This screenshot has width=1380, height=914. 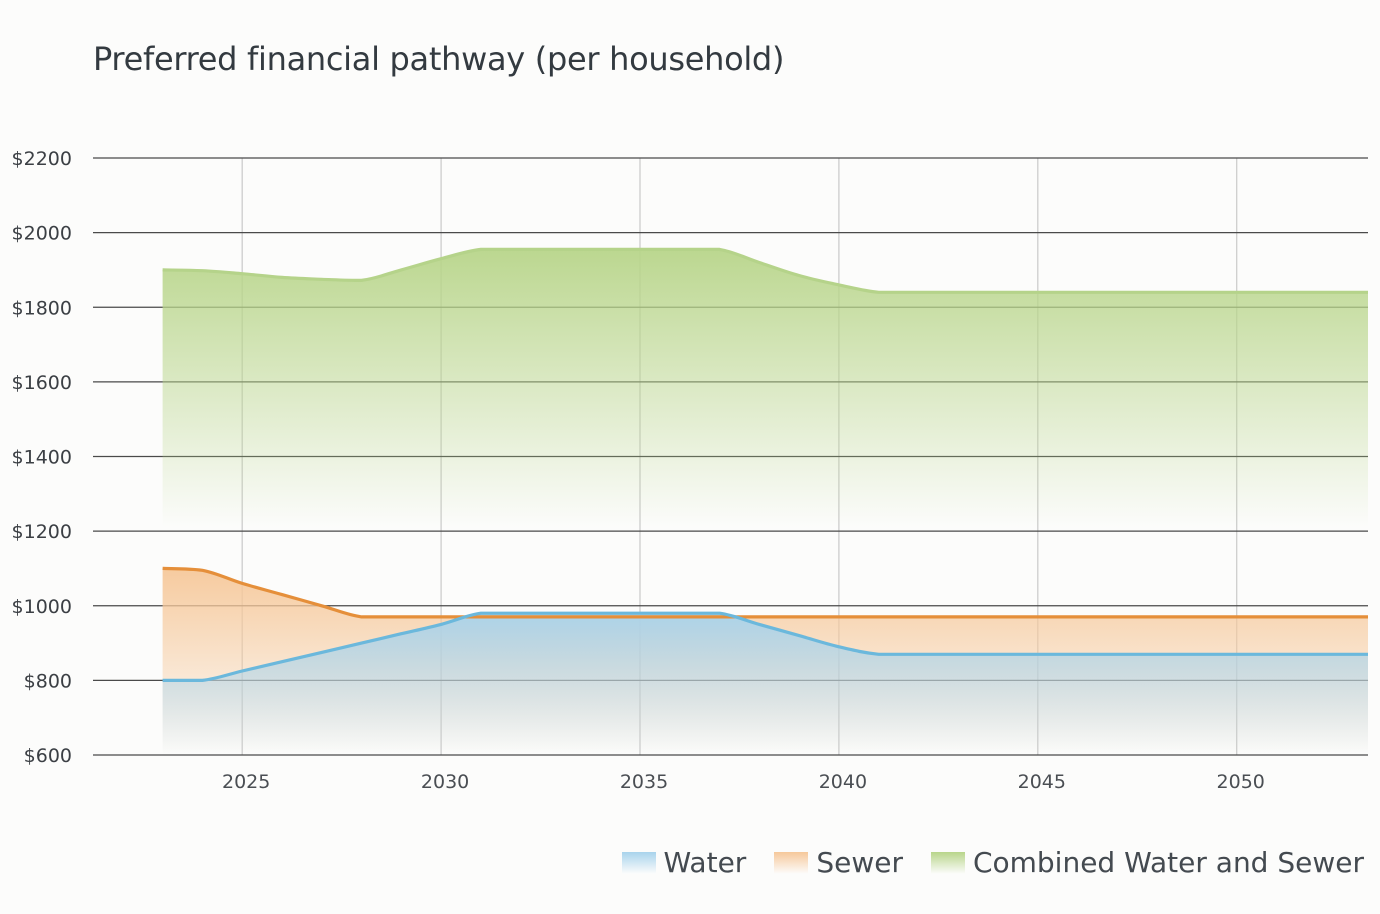 What do you see at coordinates (705, 862) in the screenshot?
I see `legend-label-water: Water` at bounding box center [705, 862].